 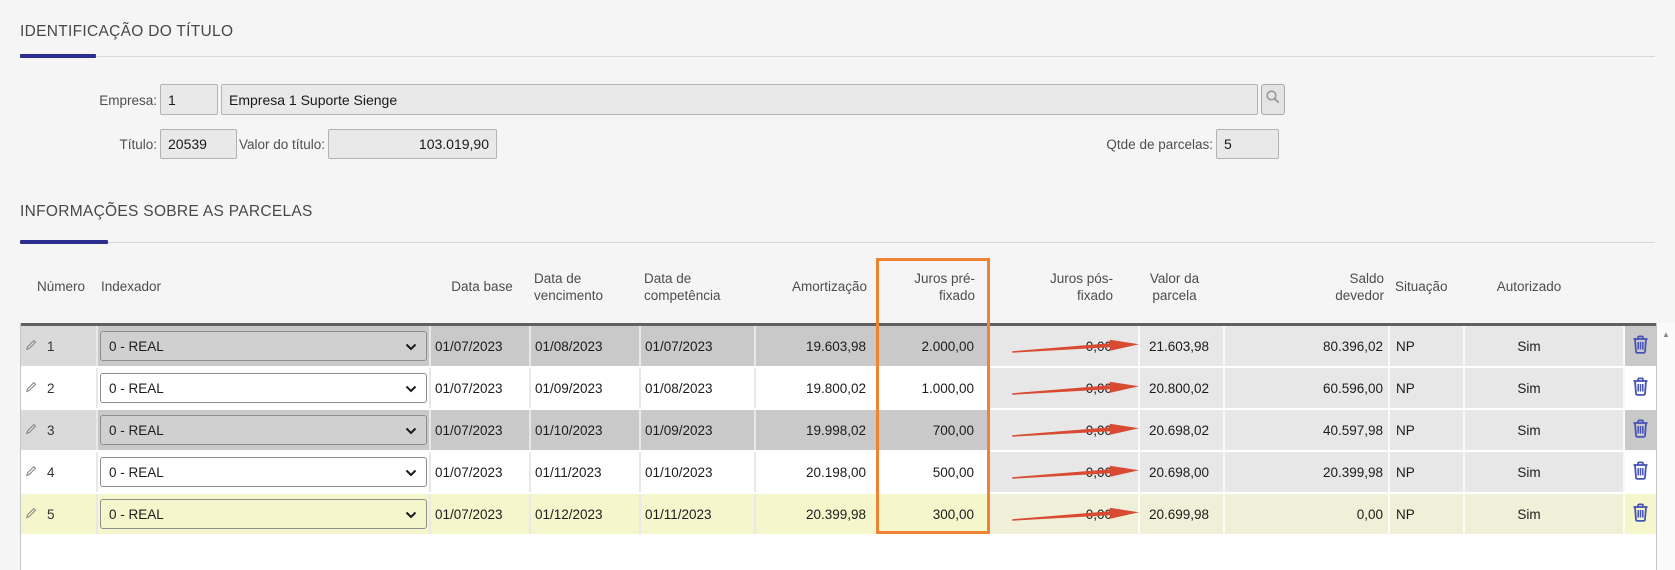 I want to click on triangle-up-icon: ▲, so click(x=1666, y=334).